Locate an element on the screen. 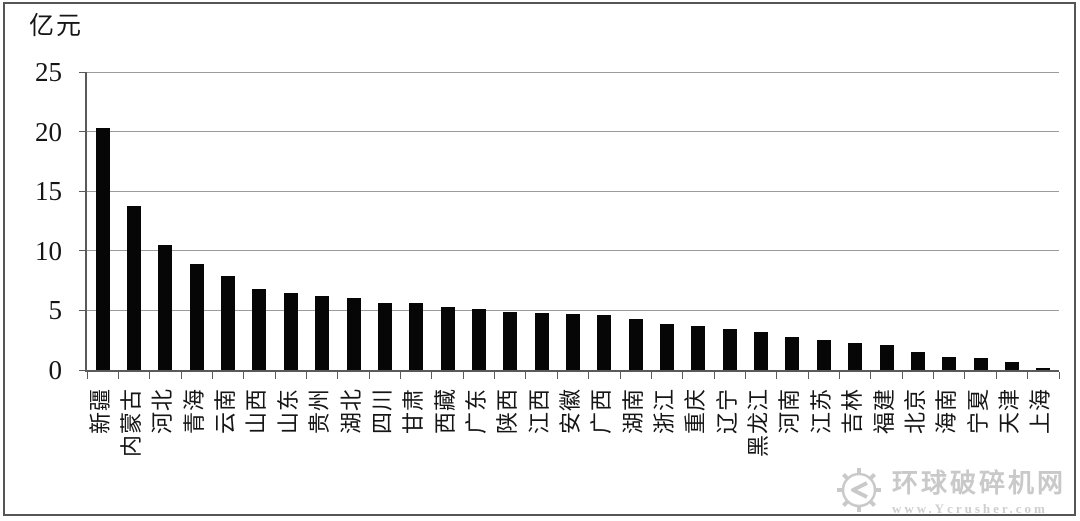 The image size is (1080, 521). bar-上海 is located at coordinates (1043, 368).